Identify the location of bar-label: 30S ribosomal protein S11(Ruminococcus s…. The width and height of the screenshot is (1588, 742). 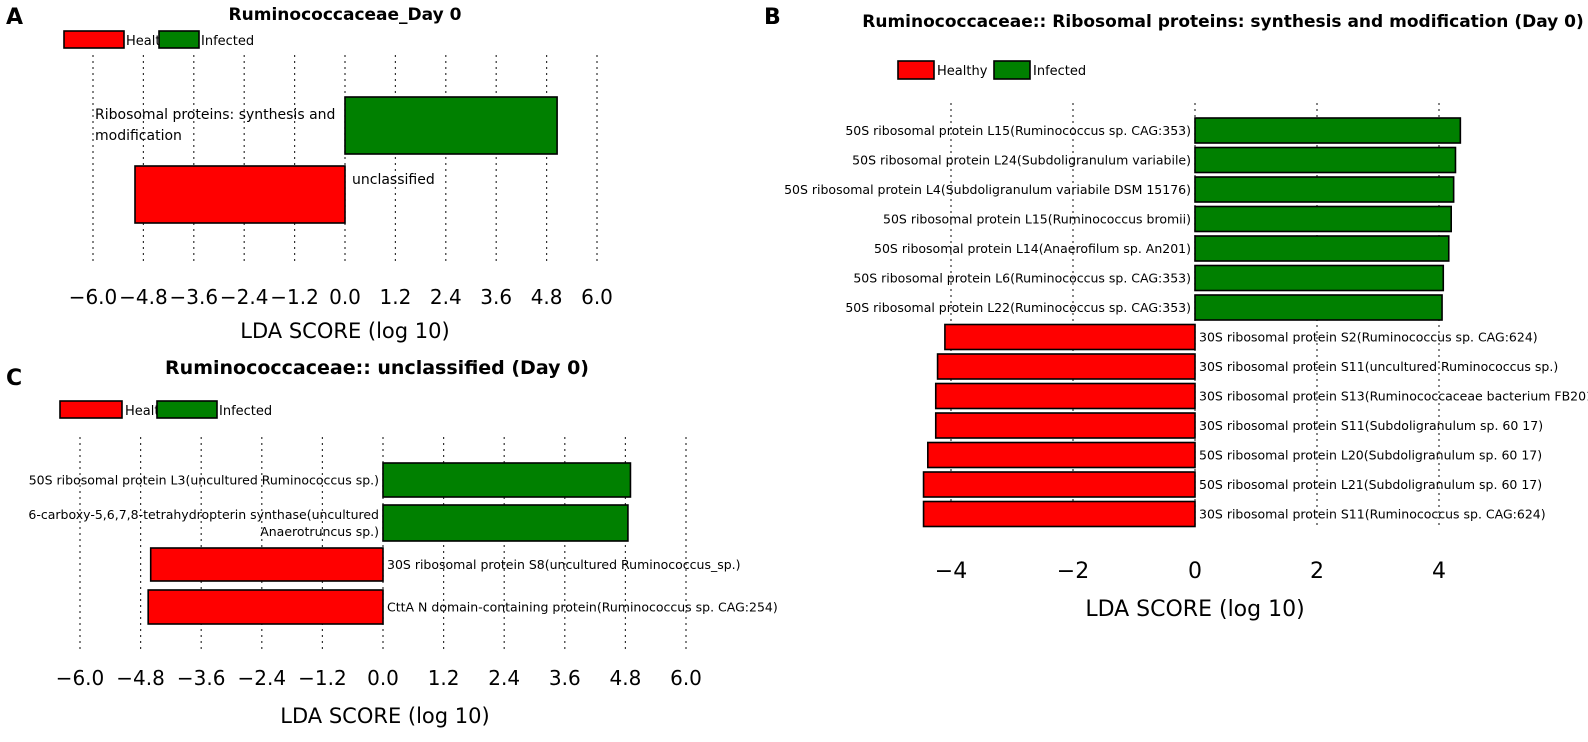
(1372, 514).